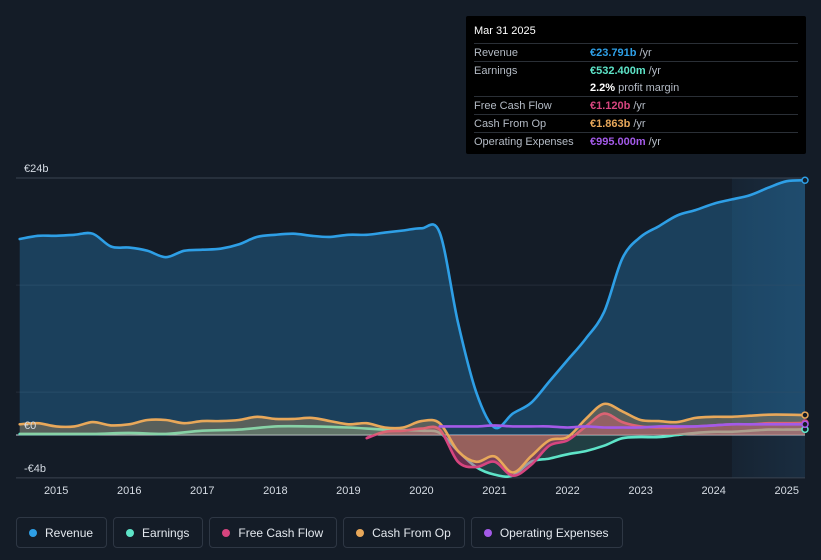 This screenshot has height=560, width=821. Describe the element at coordinates (649, 87) in the screenshot. I see `tooltip-row-unit: profit margin` at that location.